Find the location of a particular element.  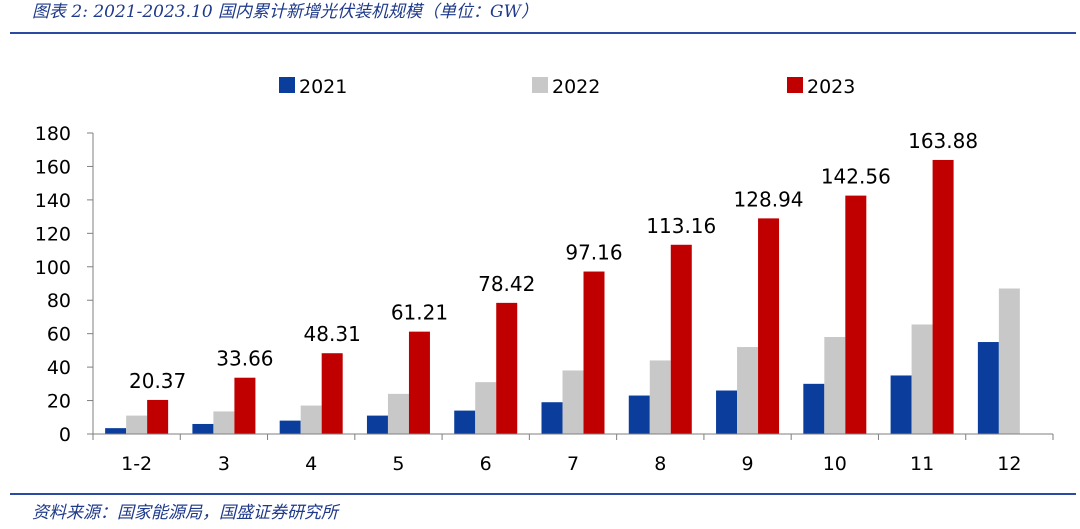

top-divider is located at coordinates (543, 33).